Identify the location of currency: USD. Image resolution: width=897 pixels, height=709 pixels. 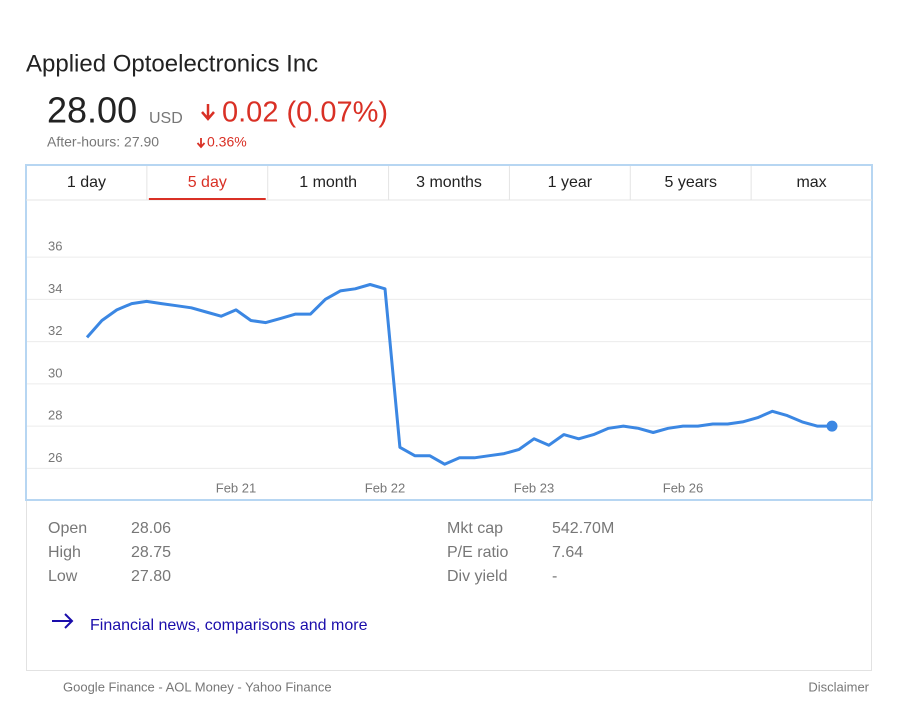
(166, 118).